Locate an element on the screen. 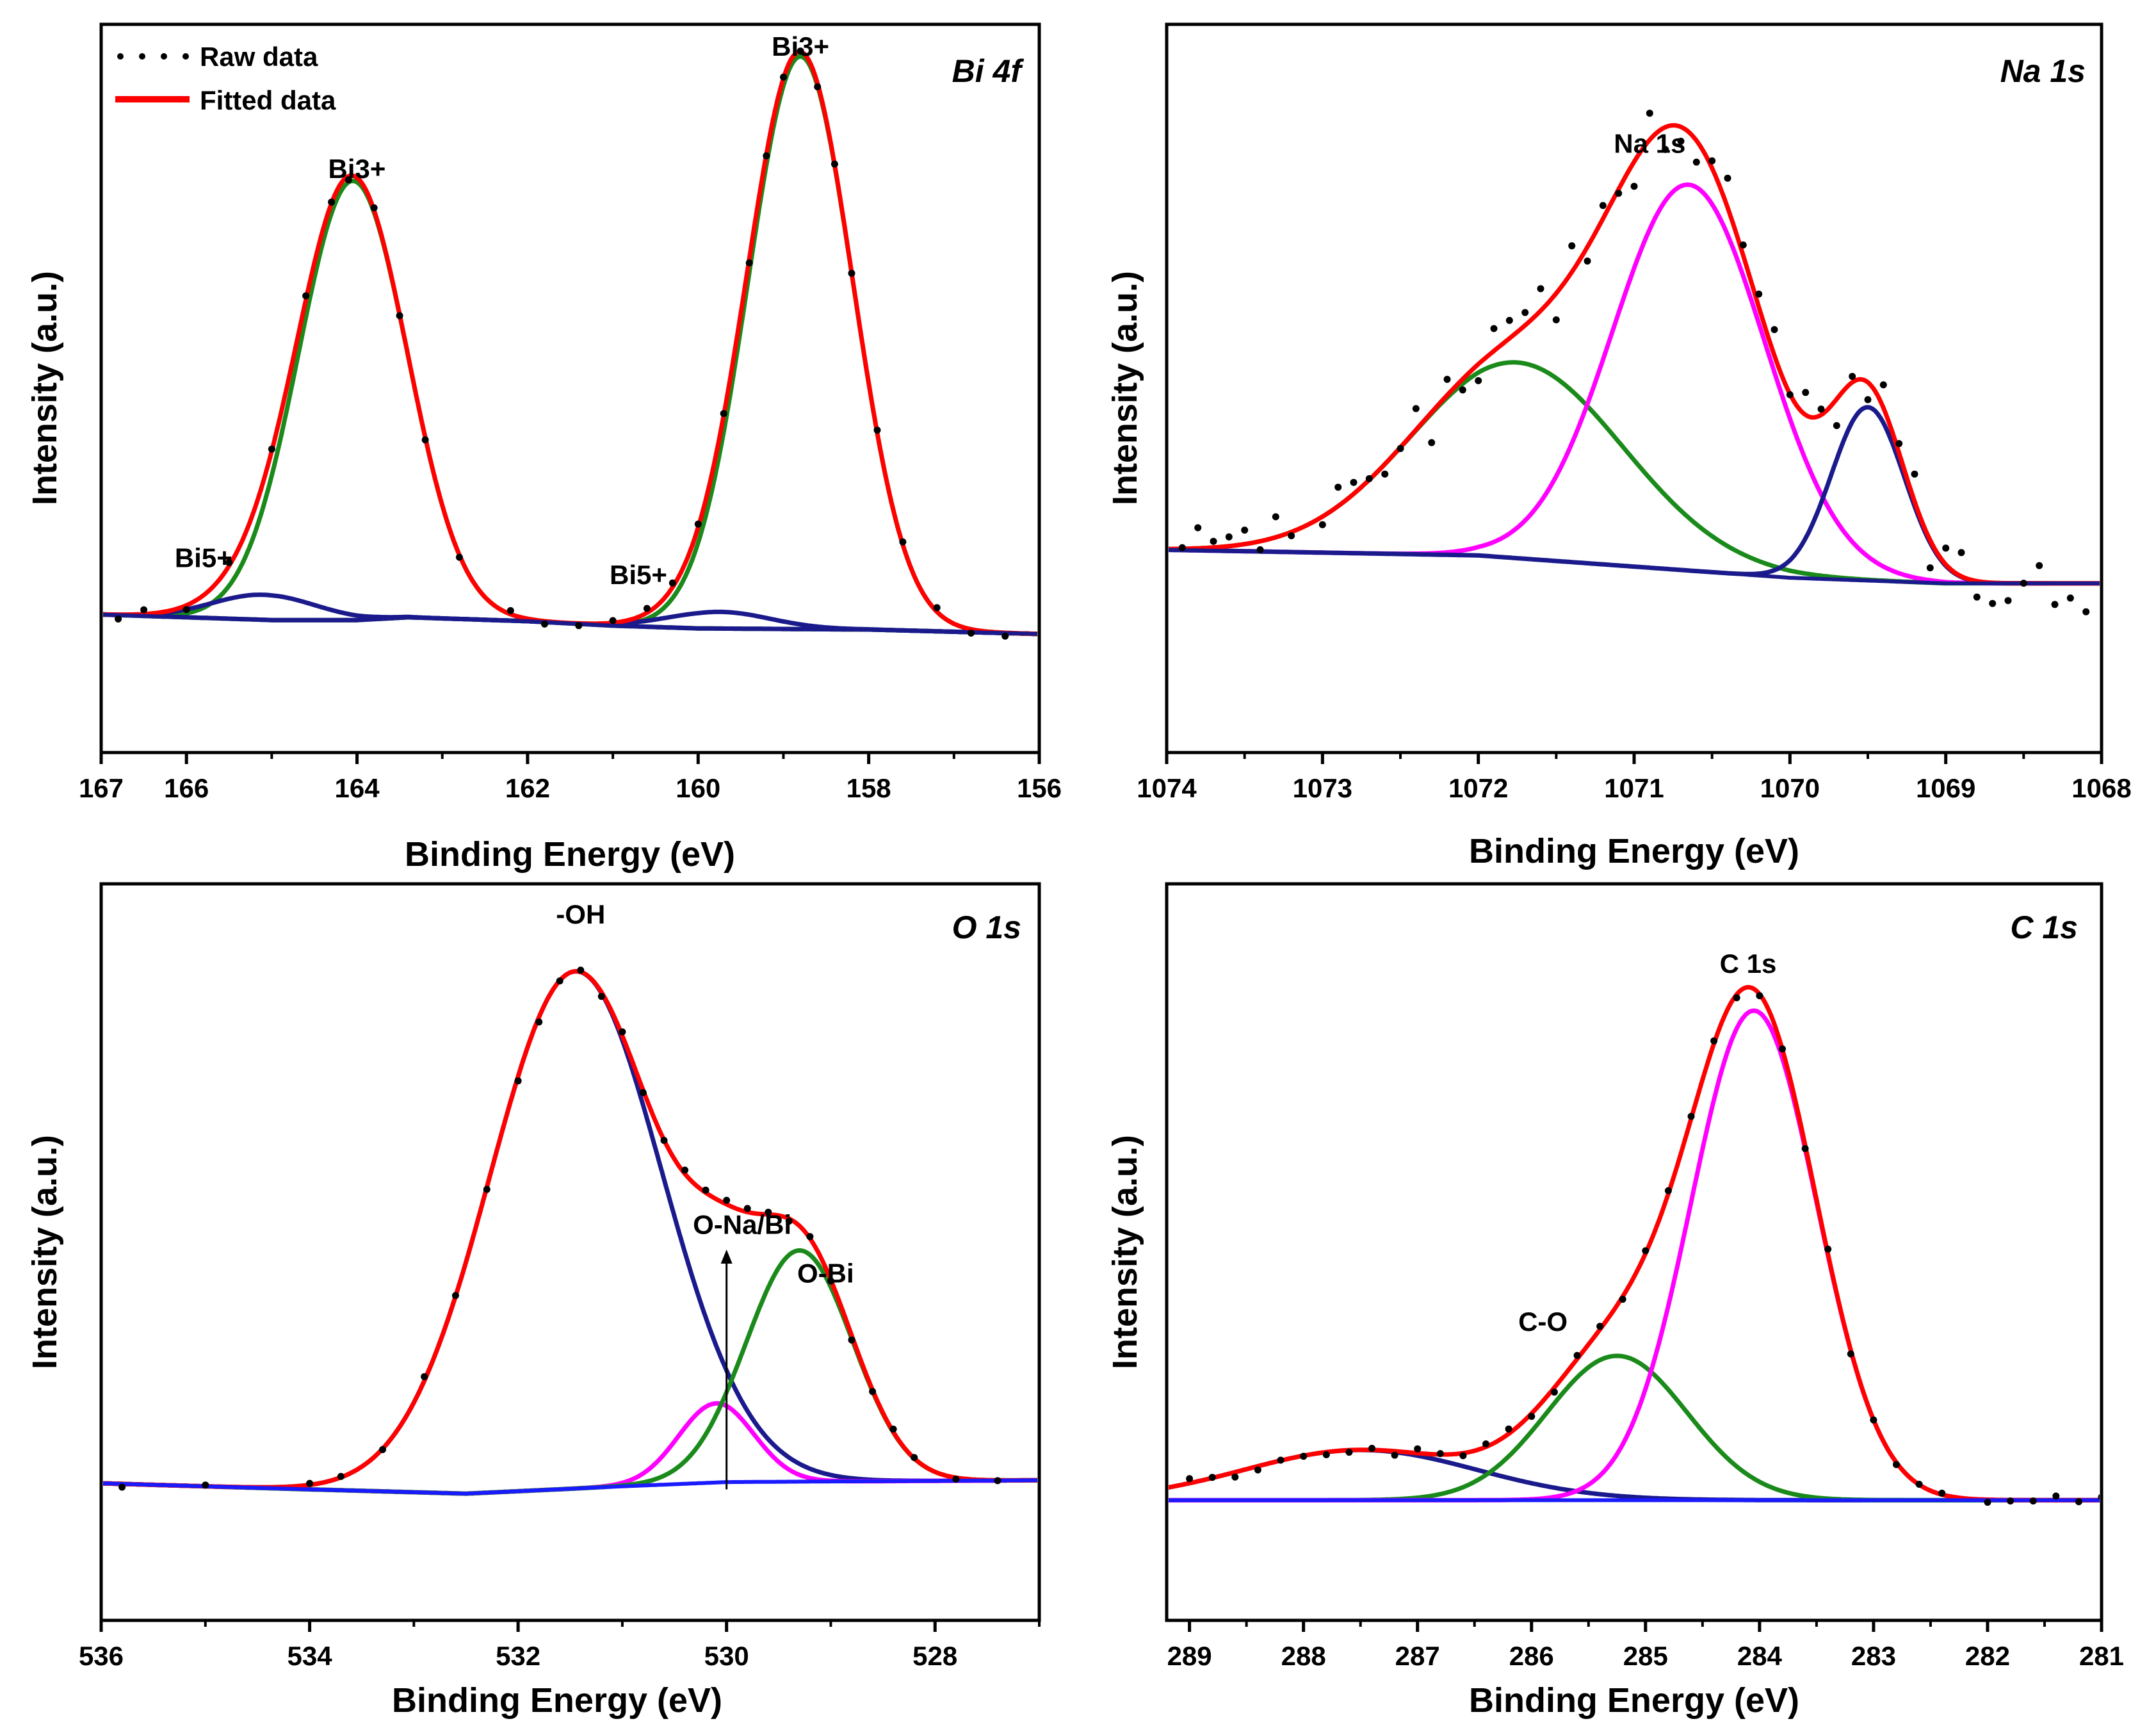 The height and width of the screenshot is (1735, 2156). peak-annotation: Na 1s is located at coordinates (1649, 144).